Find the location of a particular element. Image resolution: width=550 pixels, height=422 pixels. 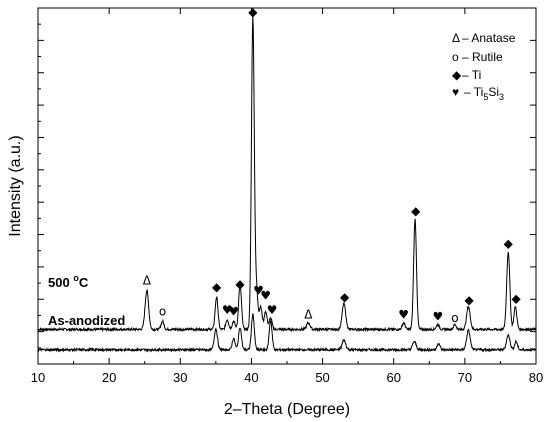

x-tick-label: 30 is located at coordinates (180, 377).